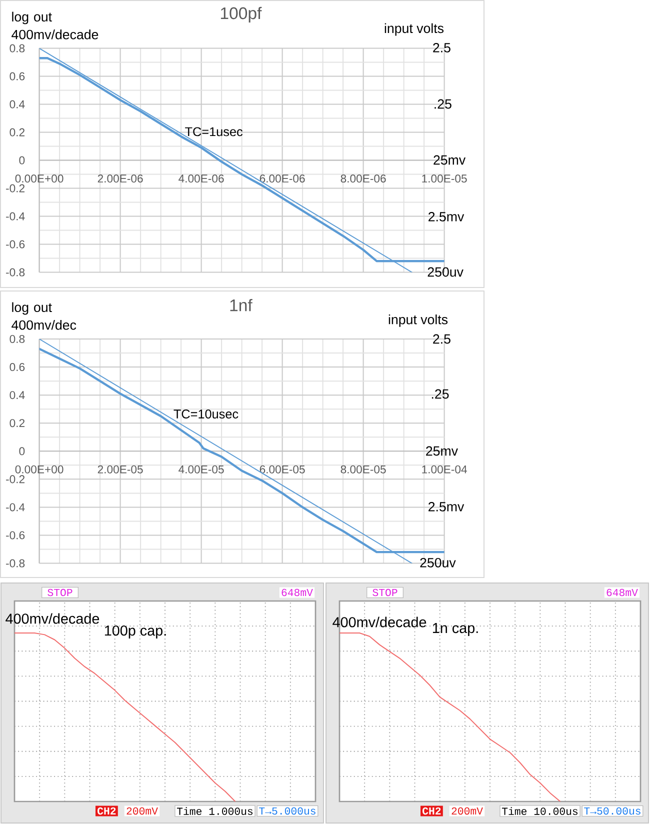  What do you see at coordinates (287, 811) in the screenshot?
I see `text: T→5.000us` at bounding box center [287, 811].